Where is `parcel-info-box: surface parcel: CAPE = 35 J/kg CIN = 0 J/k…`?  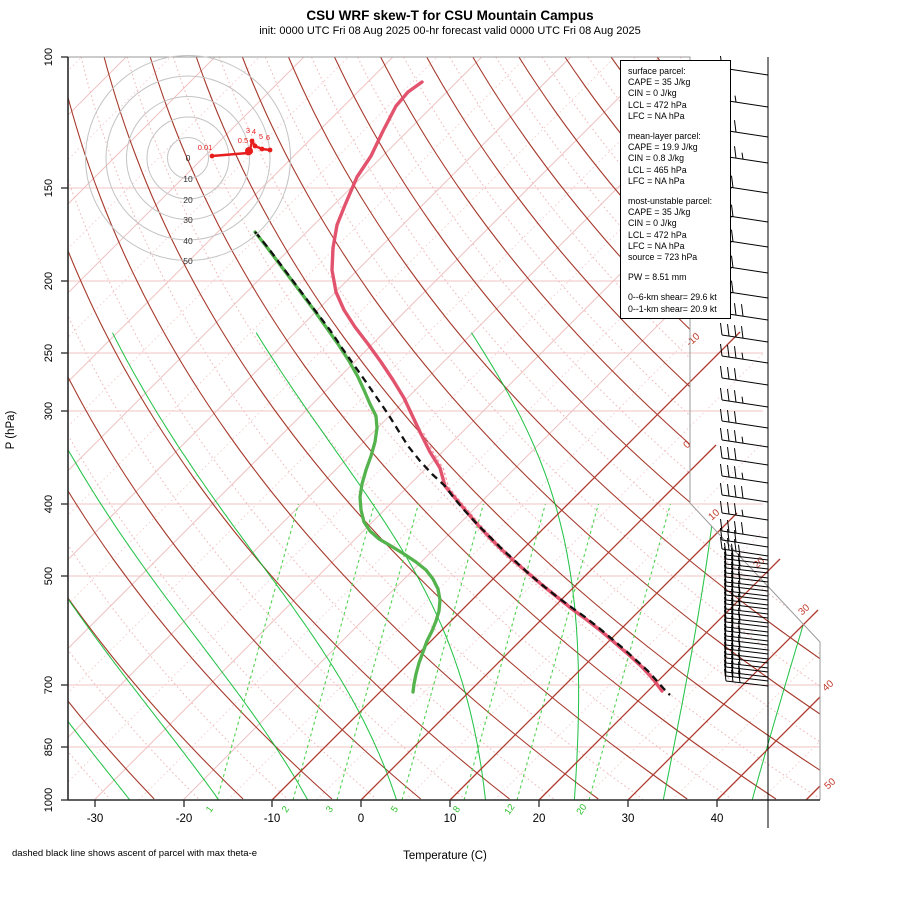
parcel-info-box: surface parcel: CAPE = 35 J/kg CIN = 0 J/k… is located at coordinates (675, 189).